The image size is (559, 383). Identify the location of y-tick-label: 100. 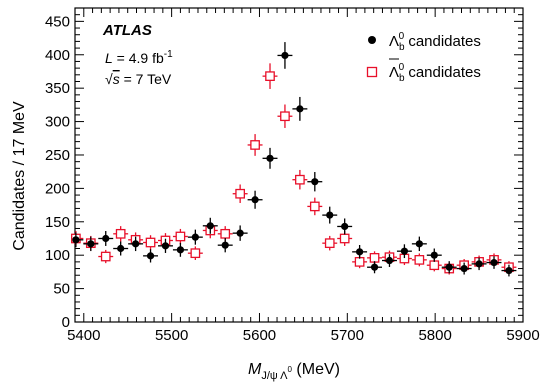
(57, 255).